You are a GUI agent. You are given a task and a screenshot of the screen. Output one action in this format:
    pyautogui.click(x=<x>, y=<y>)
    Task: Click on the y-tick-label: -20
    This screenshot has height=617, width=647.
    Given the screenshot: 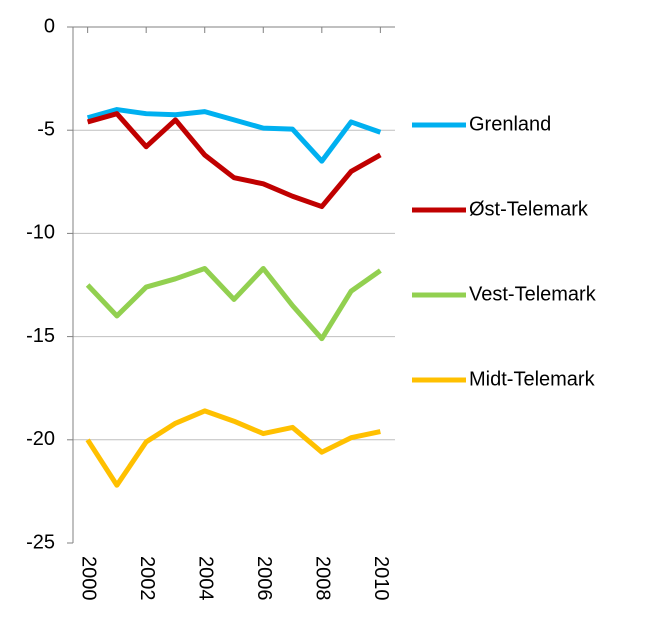 What is the action you would take?
    pyautogui.click(x=40, y=439)
    